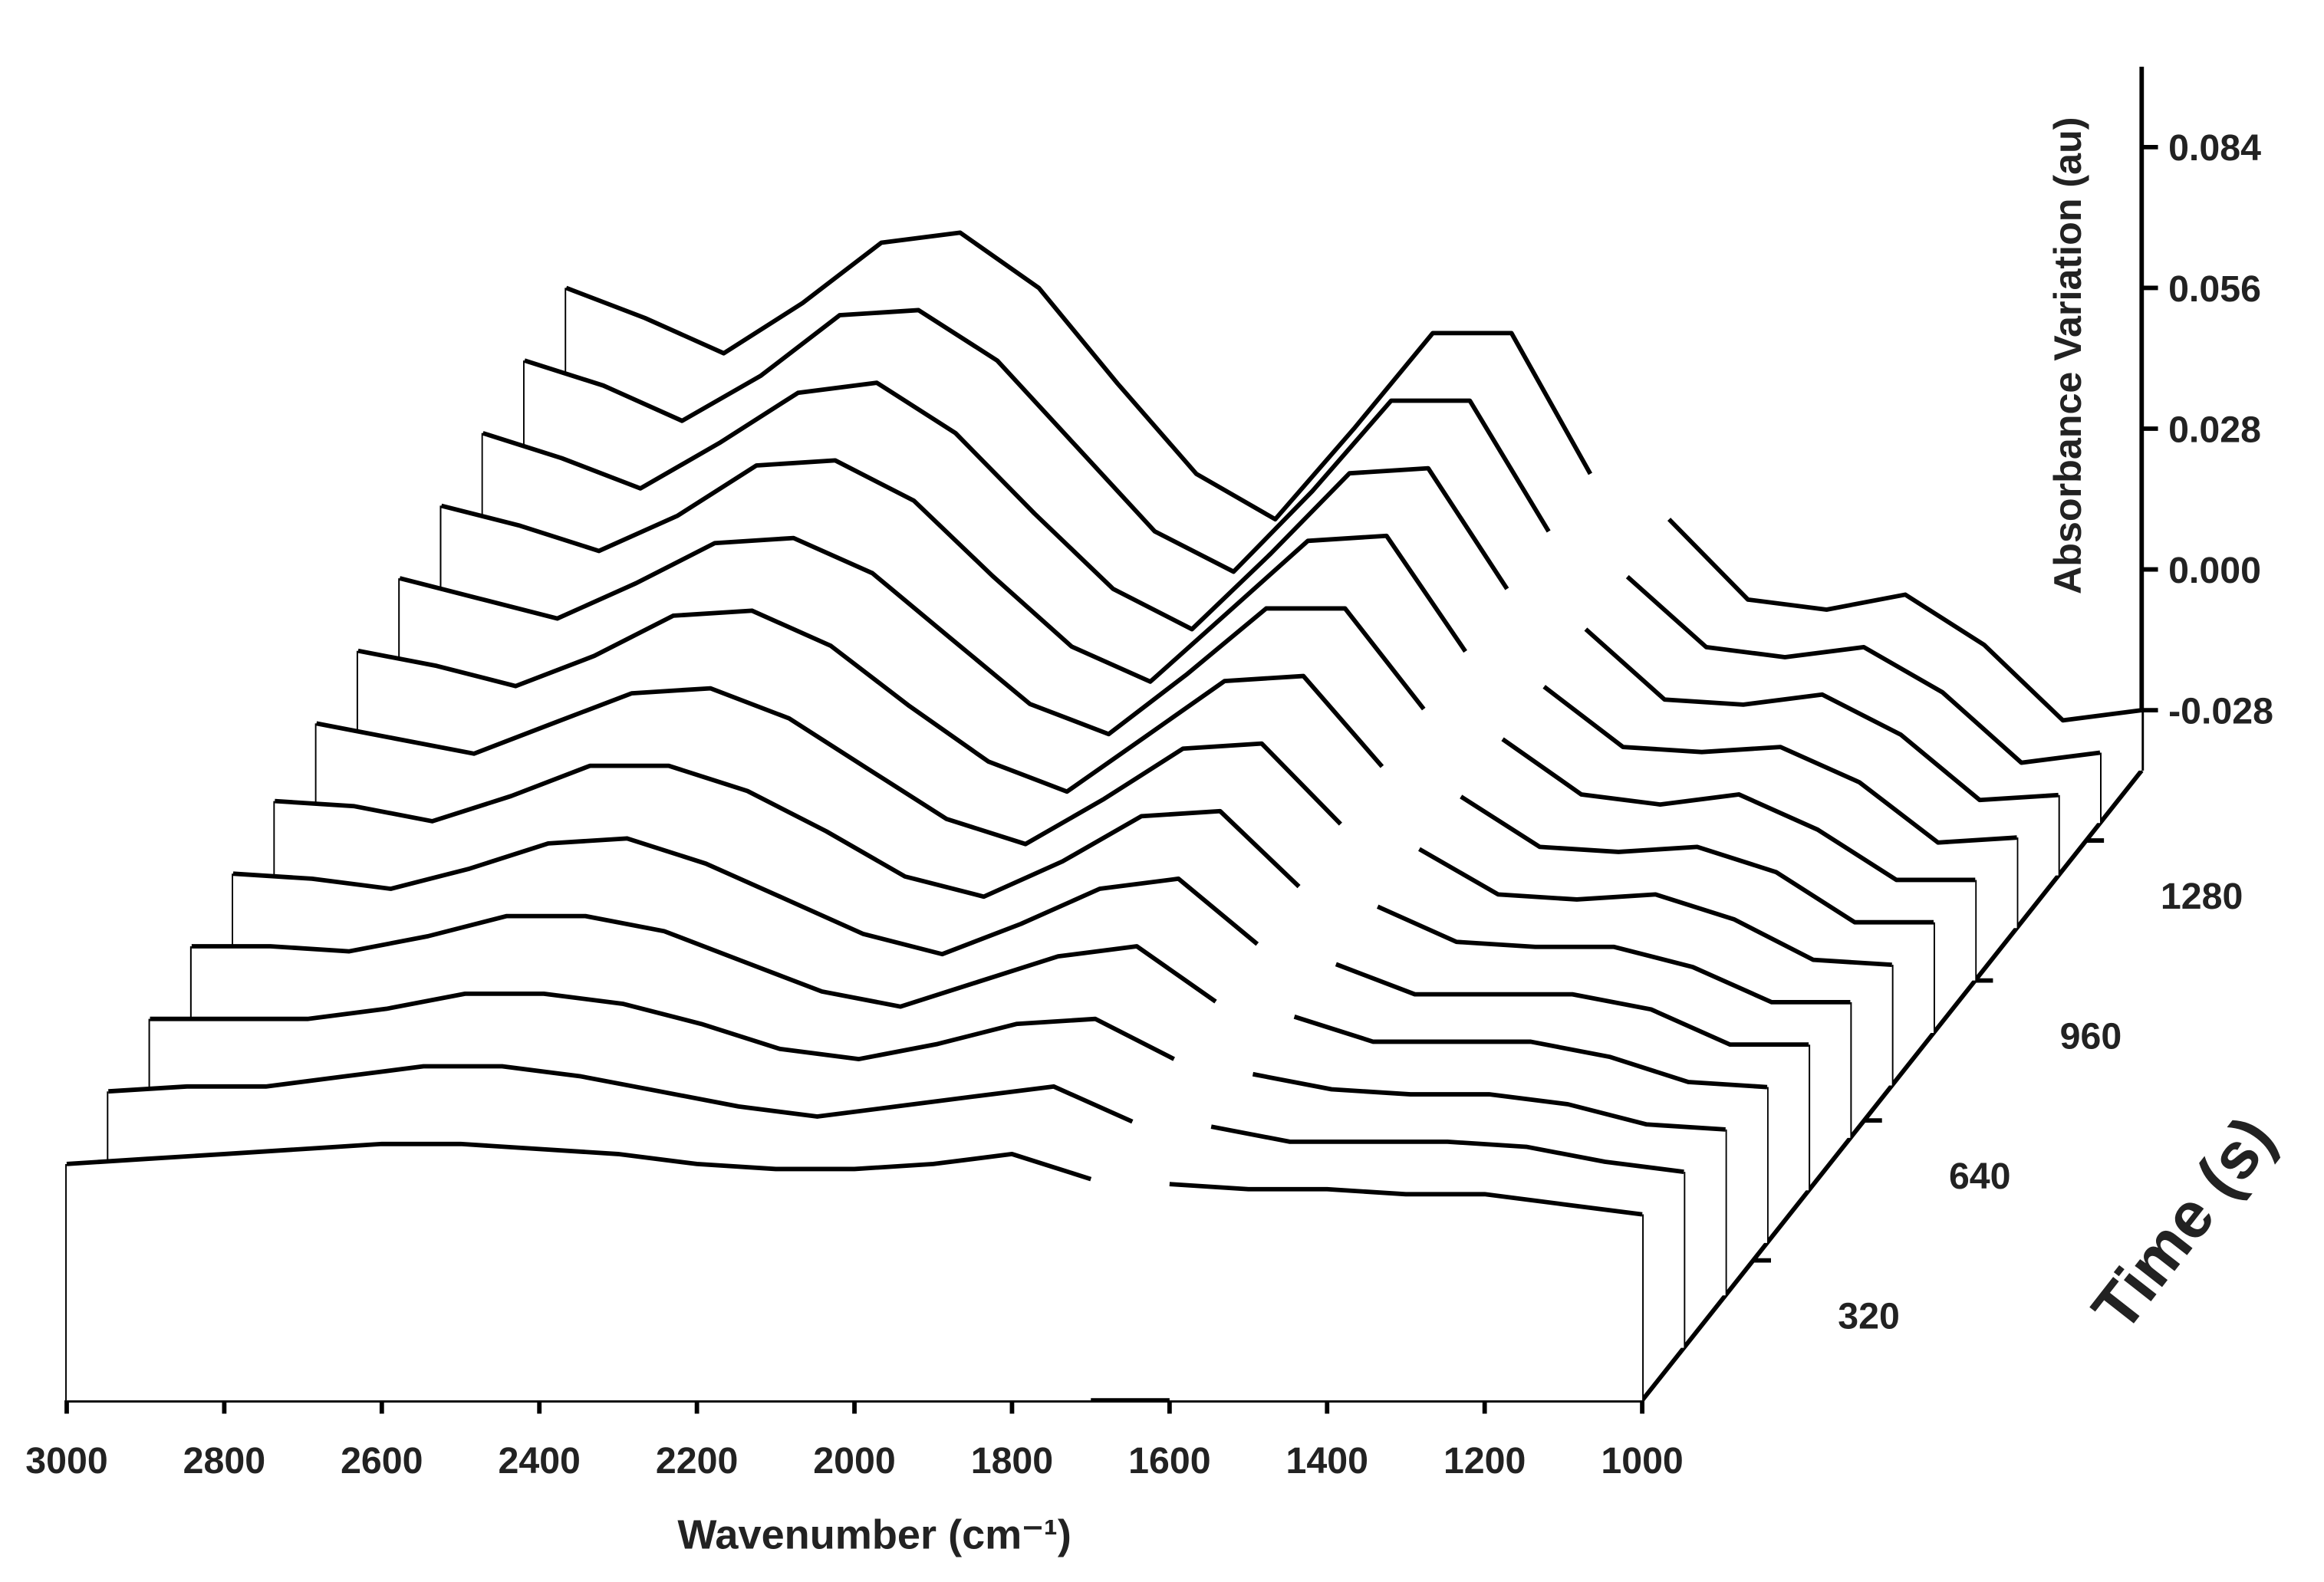  What do you see at coordinates (1012, 1461) in the screenshot?
I see `x-tick-label: 1800` at bounding box center [1012, 1461].